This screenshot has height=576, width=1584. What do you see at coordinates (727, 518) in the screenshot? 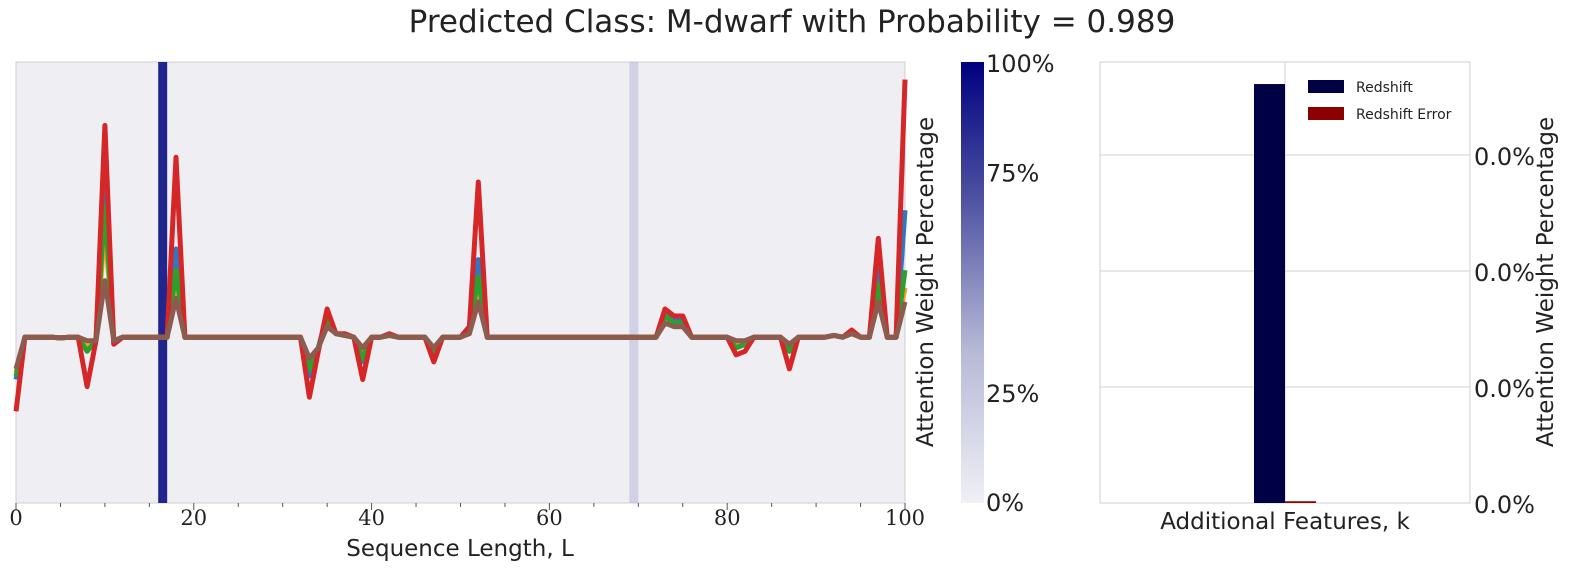
I see `x-tick-label: 80` at bounding box center [727, 518].